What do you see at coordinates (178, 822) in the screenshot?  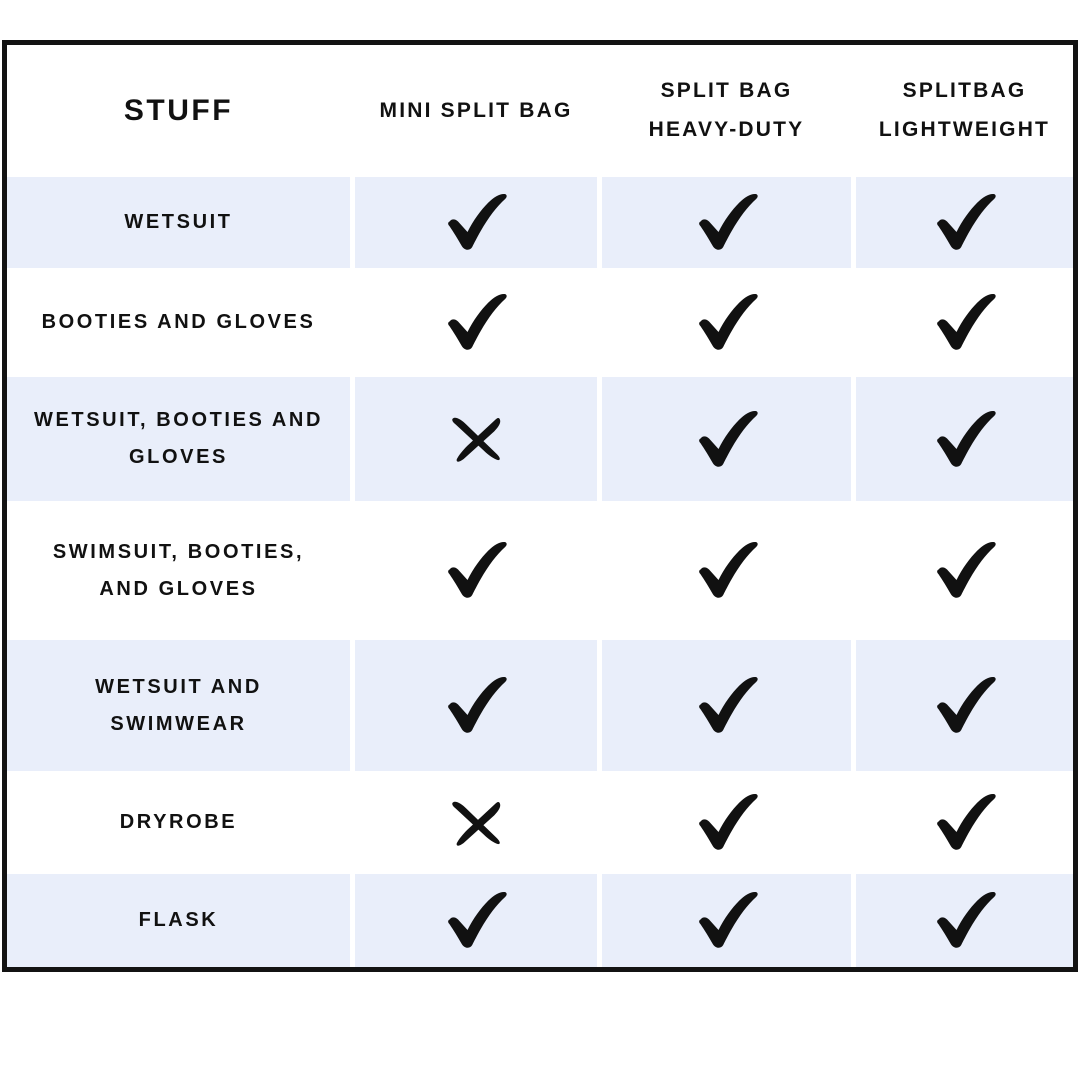 I see `row-label: DRYROBE` at bounding box center [178, 822].